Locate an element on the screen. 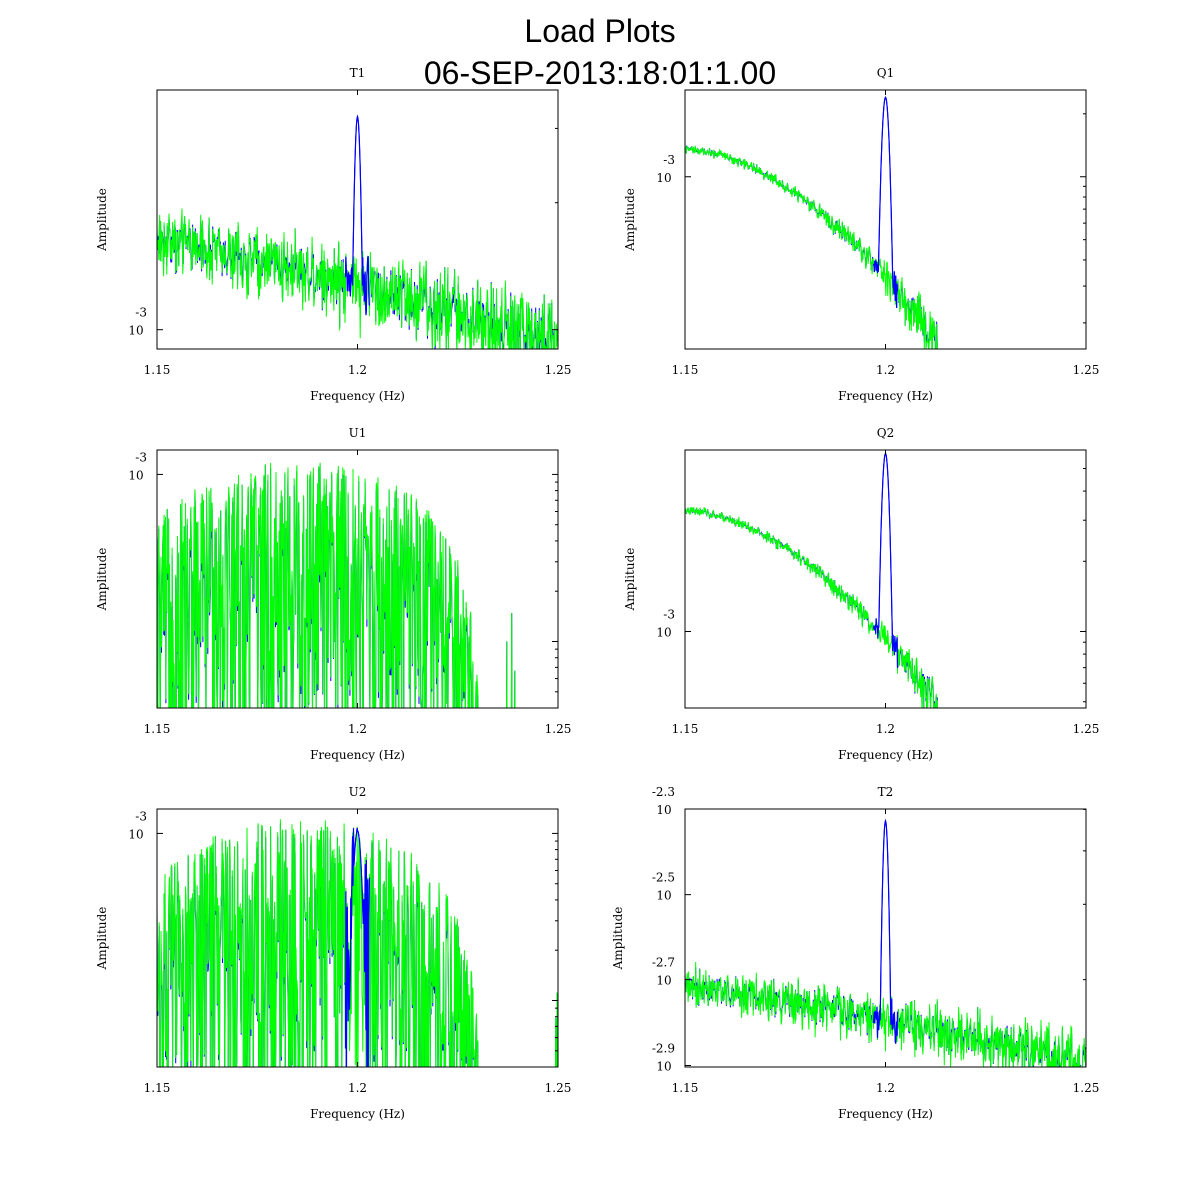  figure-title: Load Plots is located at coordinates (599, 31).